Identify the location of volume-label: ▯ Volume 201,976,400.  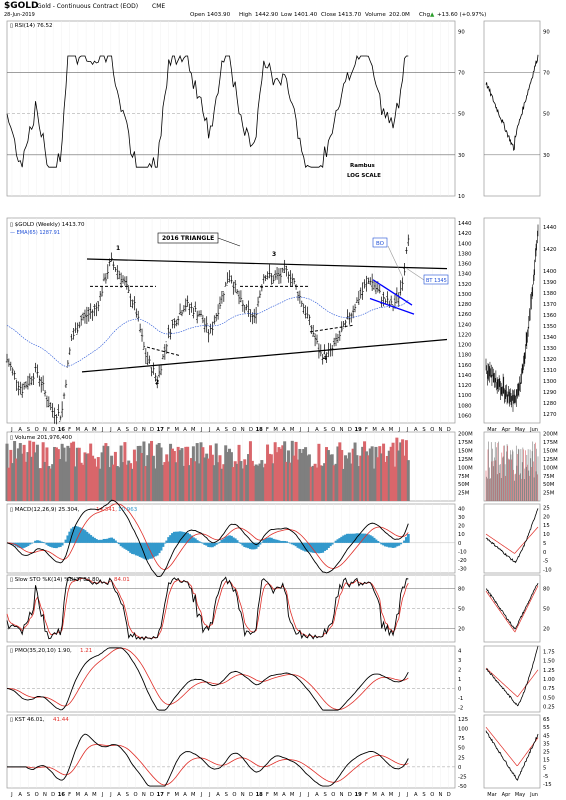
(41, 438).